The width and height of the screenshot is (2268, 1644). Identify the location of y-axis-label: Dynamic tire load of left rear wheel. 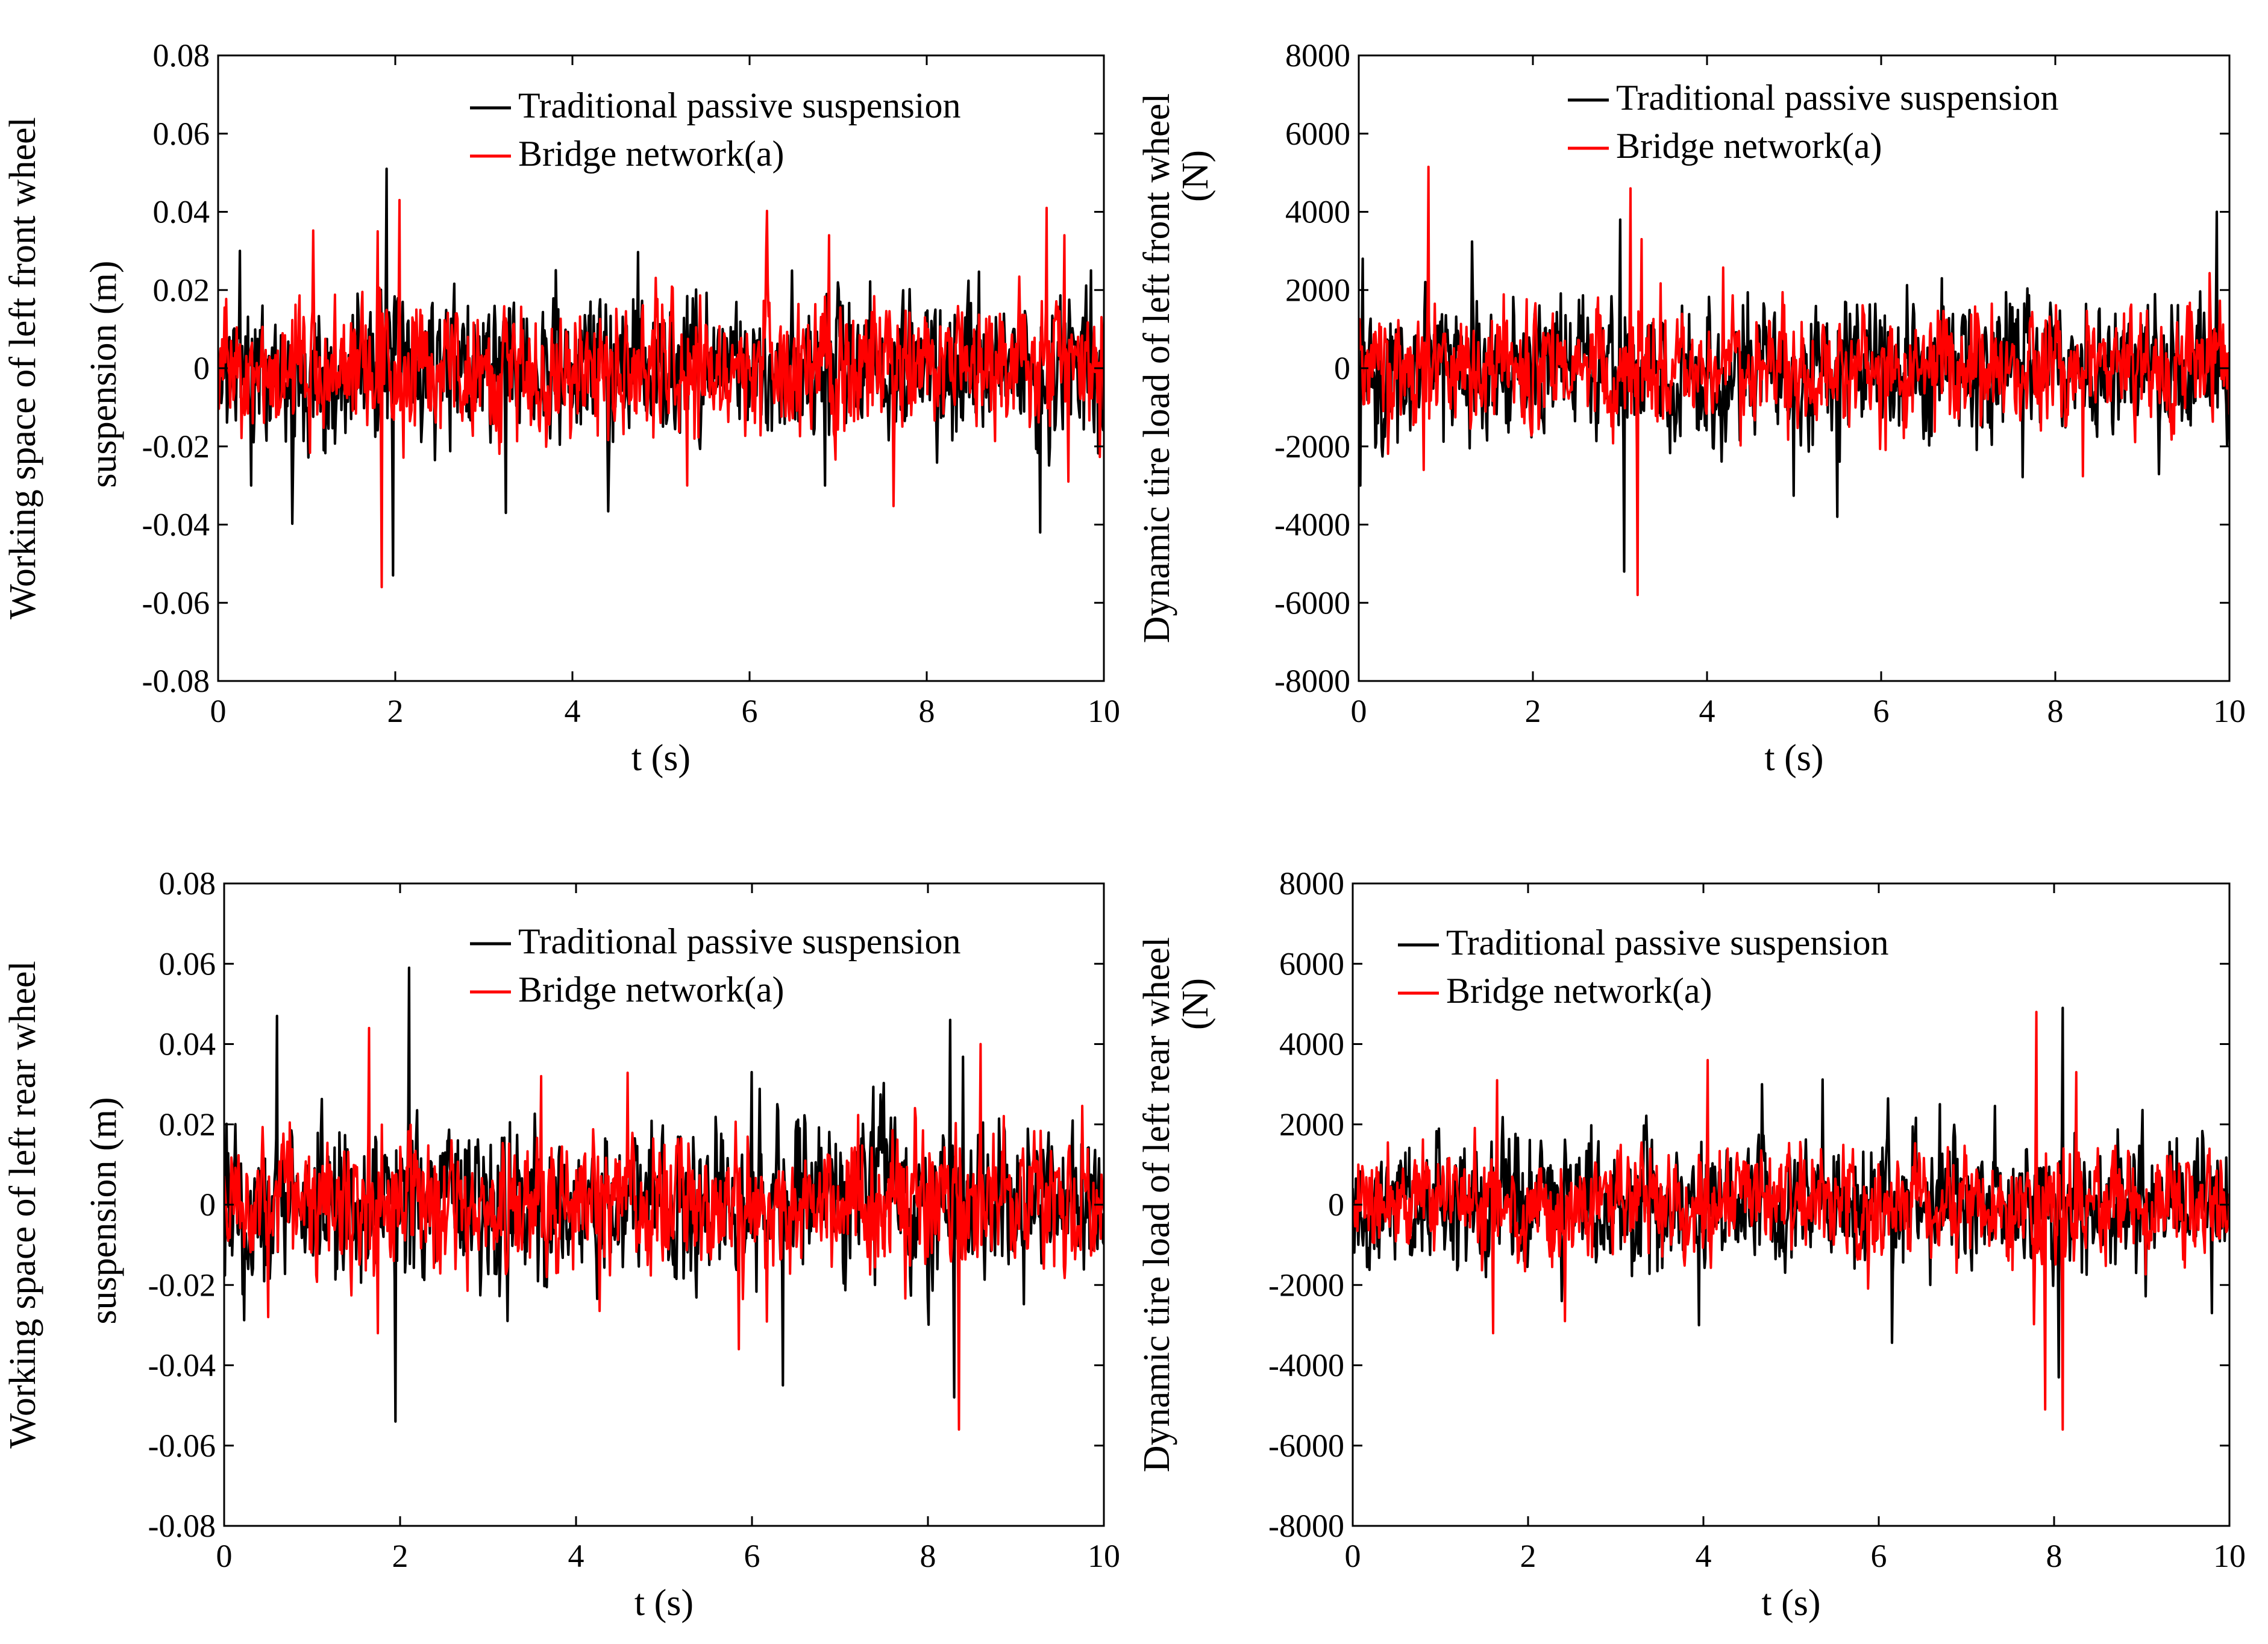
(1156, 1204).